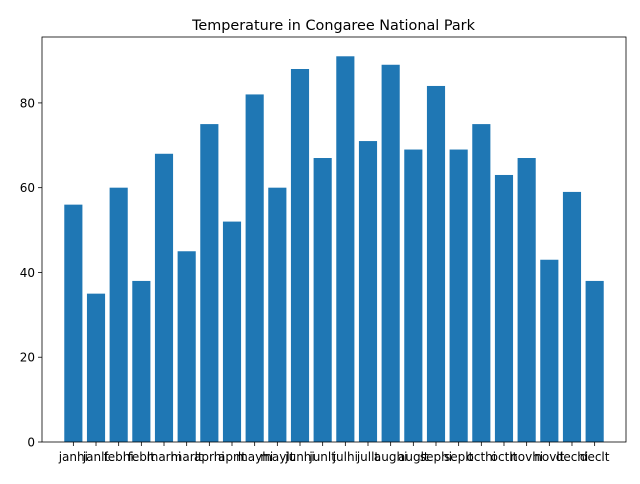  Describe the element at coordinates (96, 367) in the screenshot. I see `bar-janlt` at that location.